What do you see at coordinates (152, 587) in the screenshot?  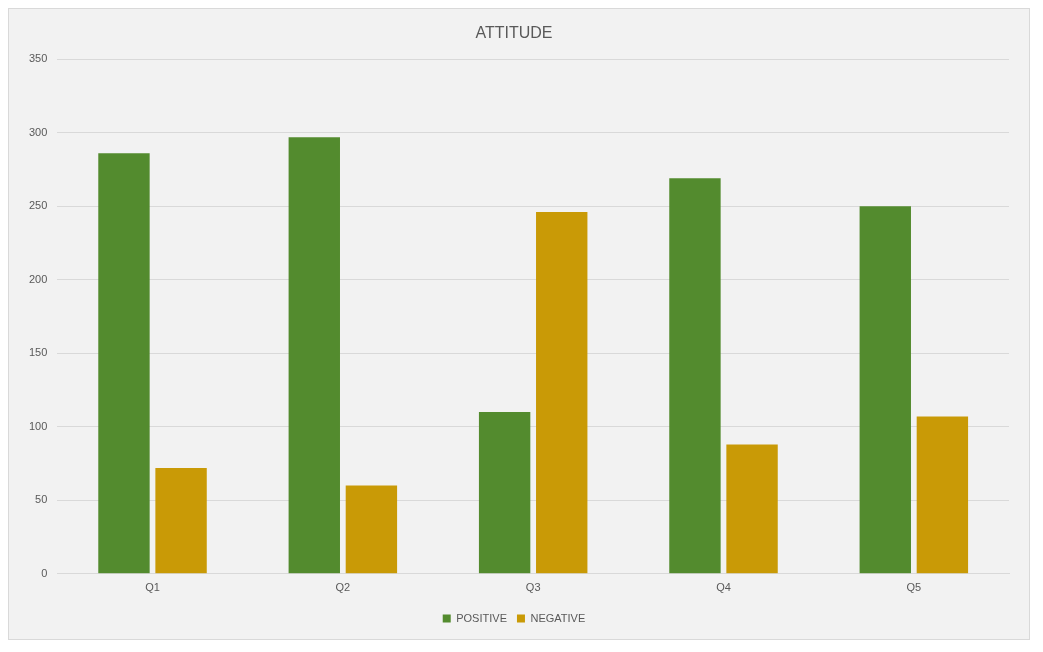 I see `x-tick-label: Q1` at bounding box center [152, 587].